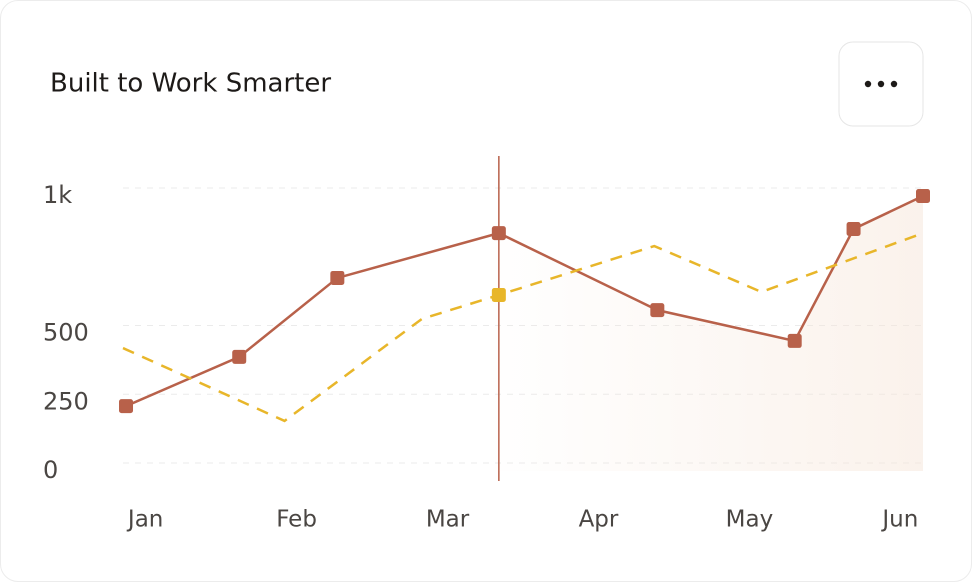  Describe the element at coordinates (144, 520) in the screenshot. I see `x-tick-label: Jan` at that location.